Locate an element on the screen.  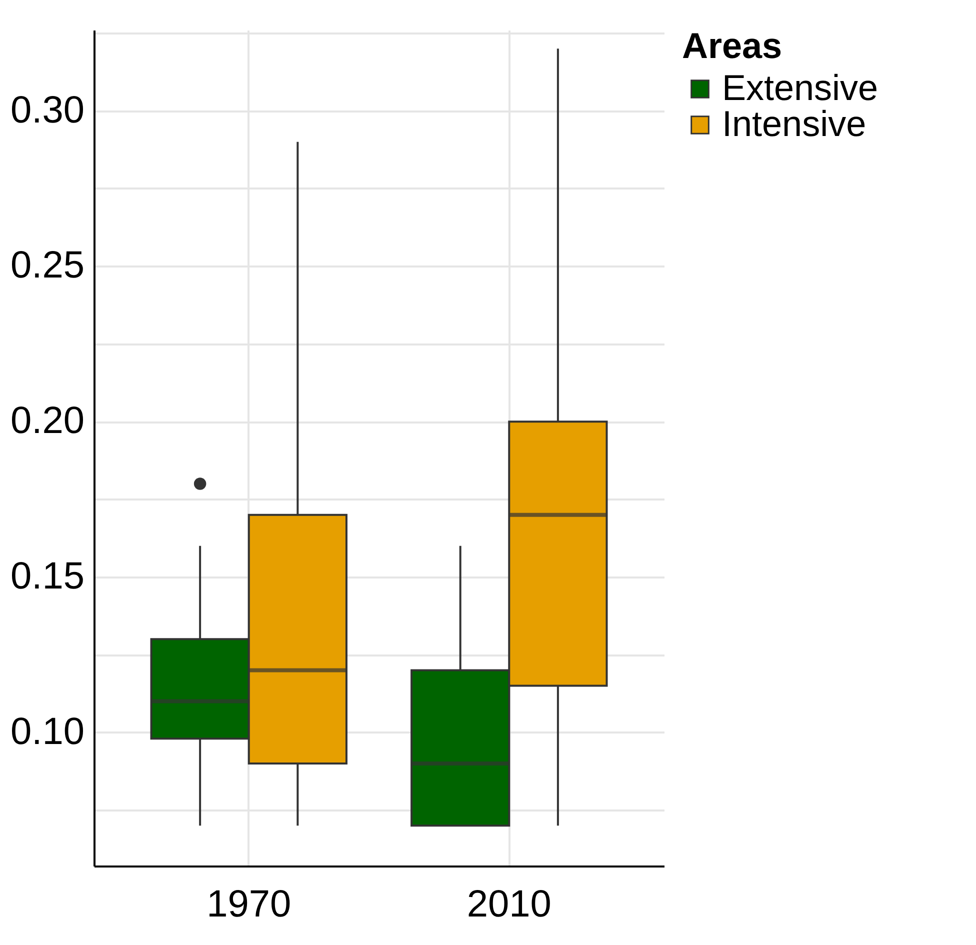
y-tick-label: 0.30 is located at coordinates (47, 110).